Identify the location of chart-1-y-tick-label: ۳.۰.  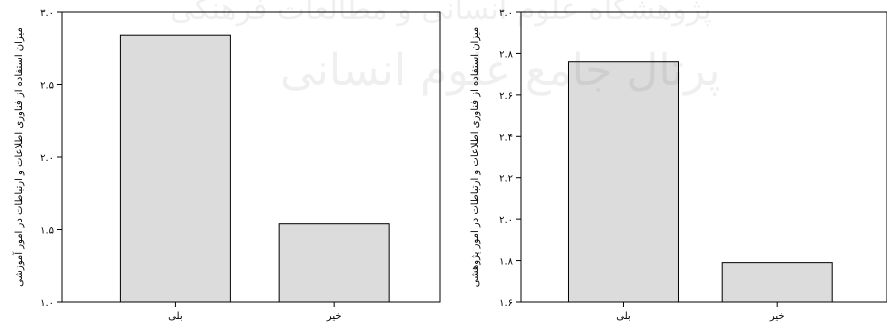
(47, 13).